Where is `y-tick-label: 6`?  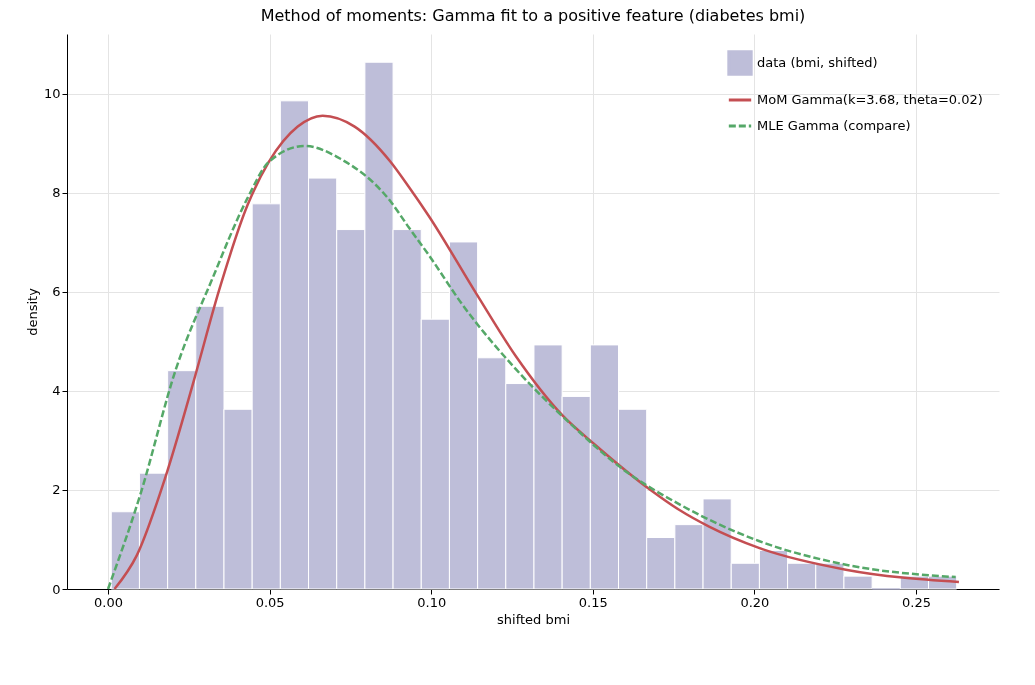 y-tick-label: 6 is located at coordinates (56, 292).